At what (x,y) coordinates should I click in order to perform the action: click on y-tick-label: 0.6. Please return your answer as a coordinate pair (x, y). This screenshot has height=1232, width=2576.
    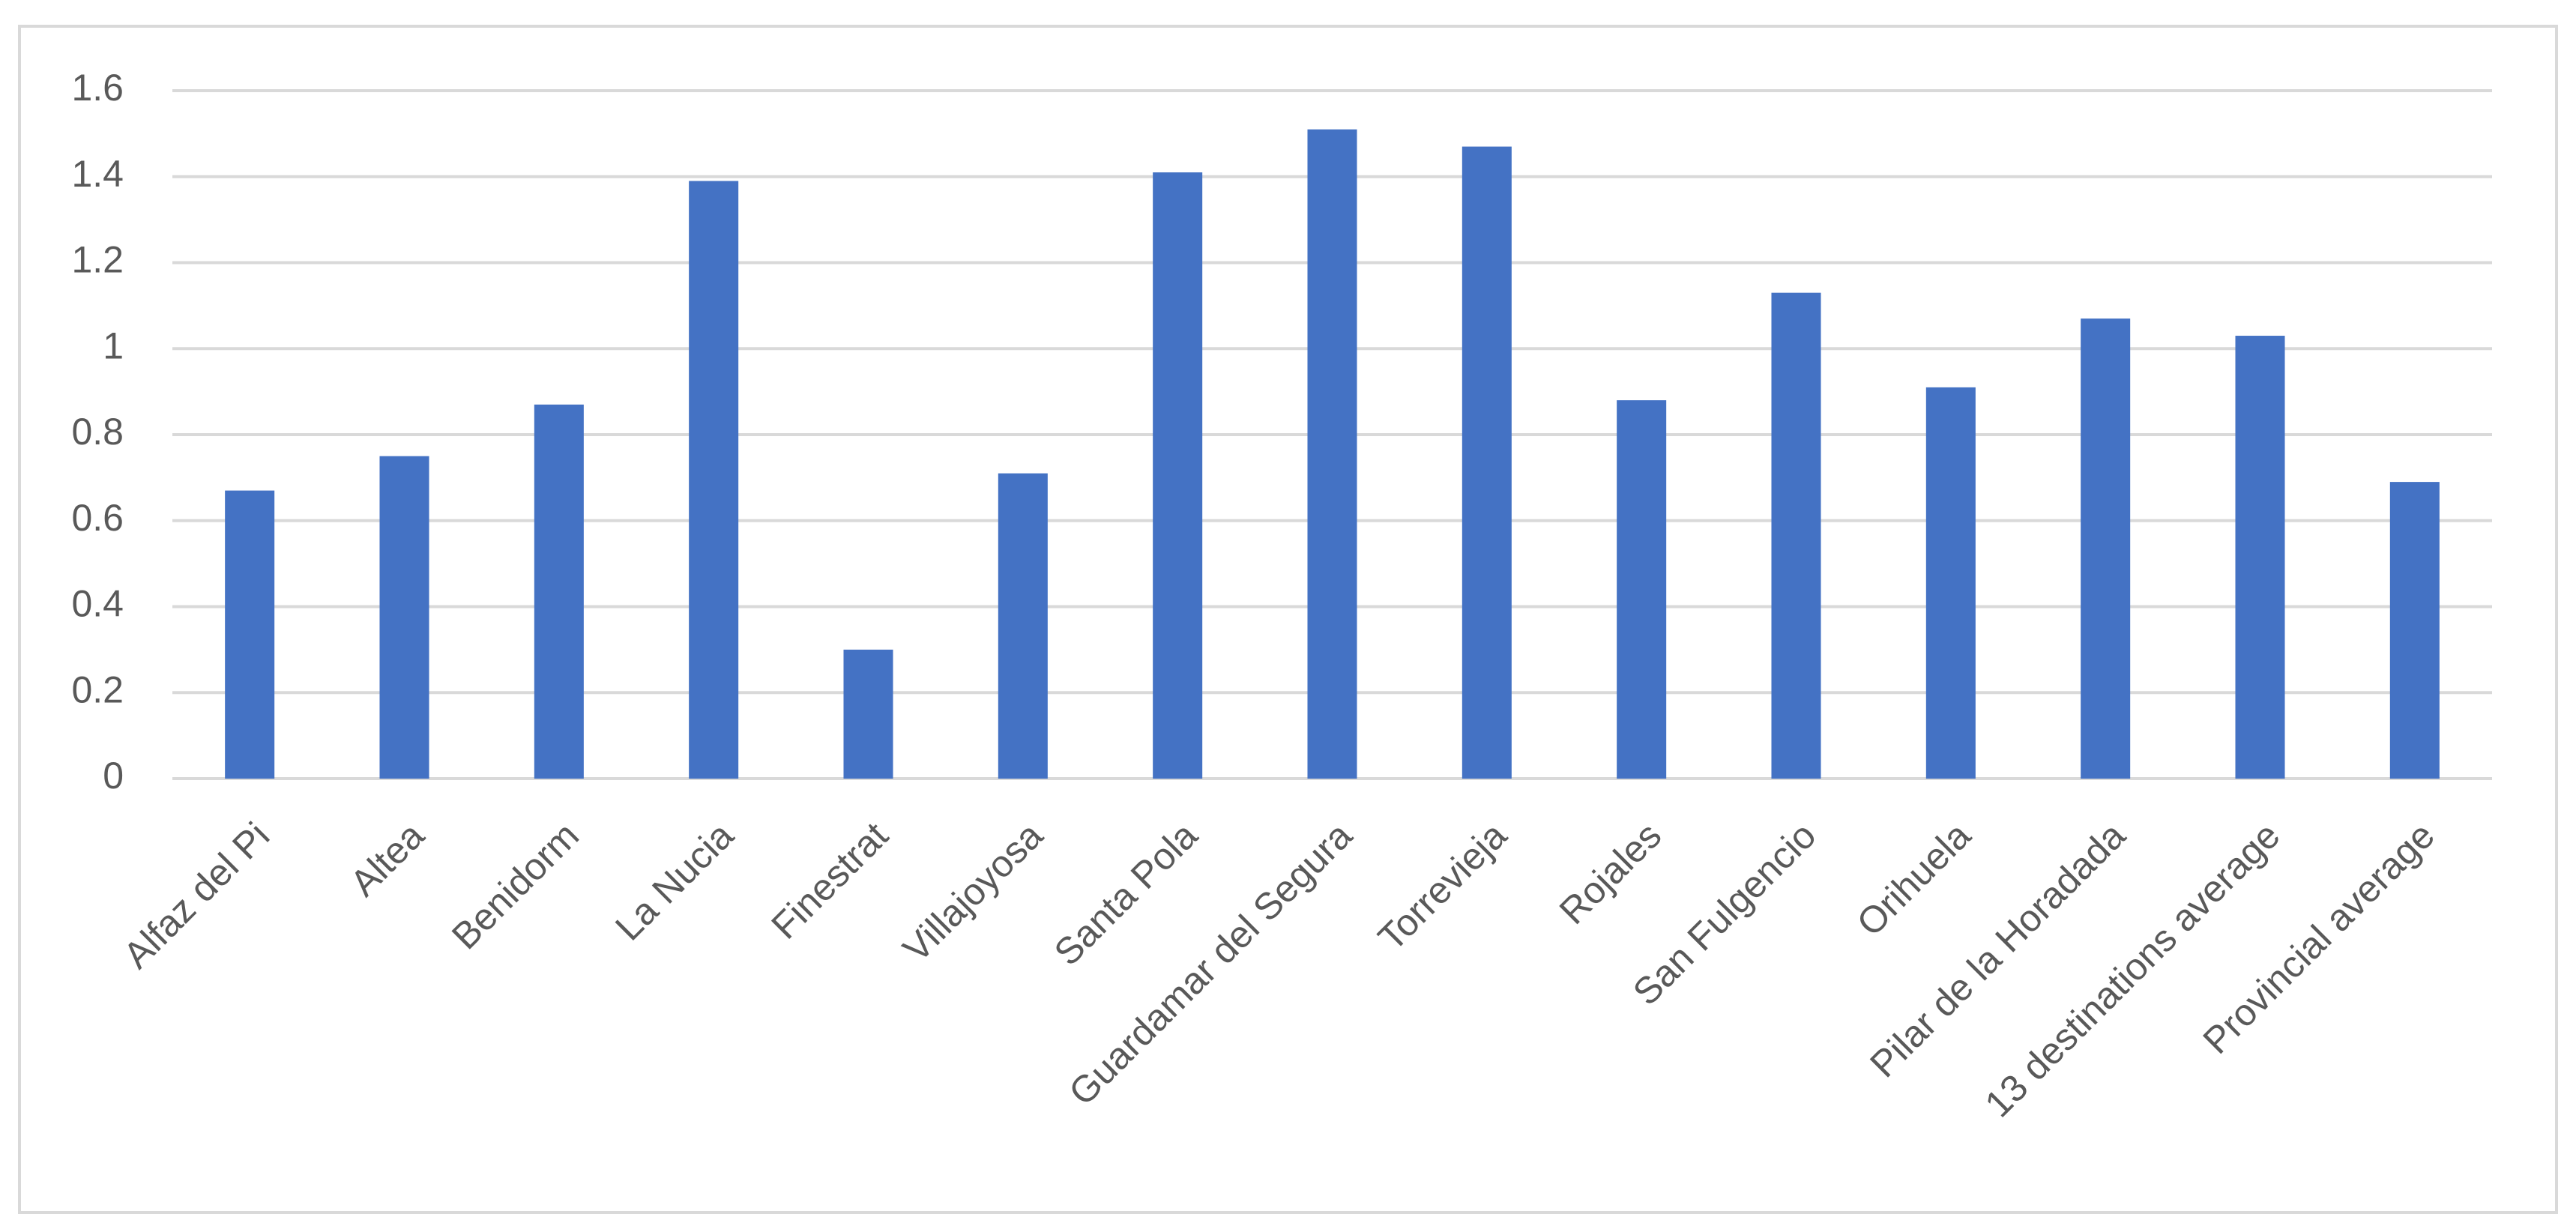
    Looking at the image, I should click on (98, 518).